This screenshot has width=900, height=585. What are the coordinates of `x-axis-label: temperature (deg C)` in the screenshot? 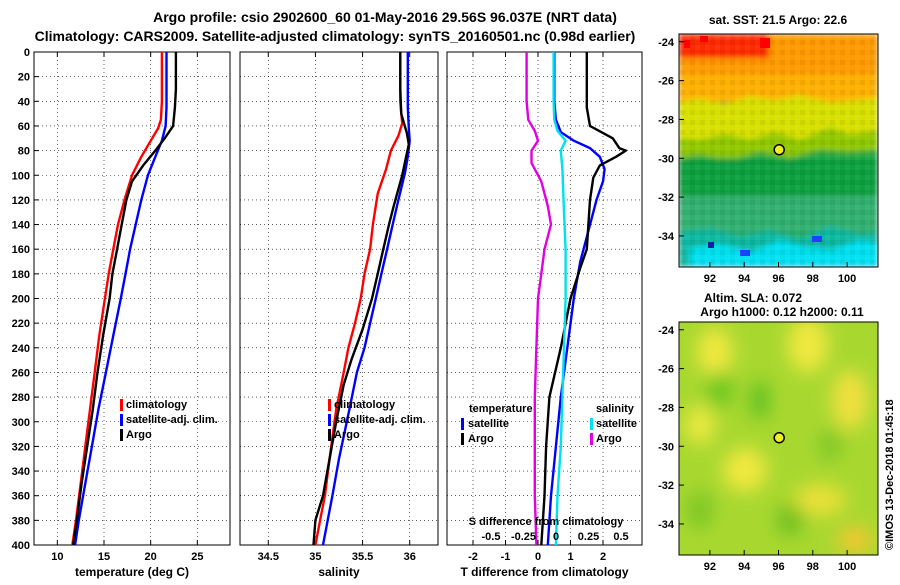 It's located at (132, 572).